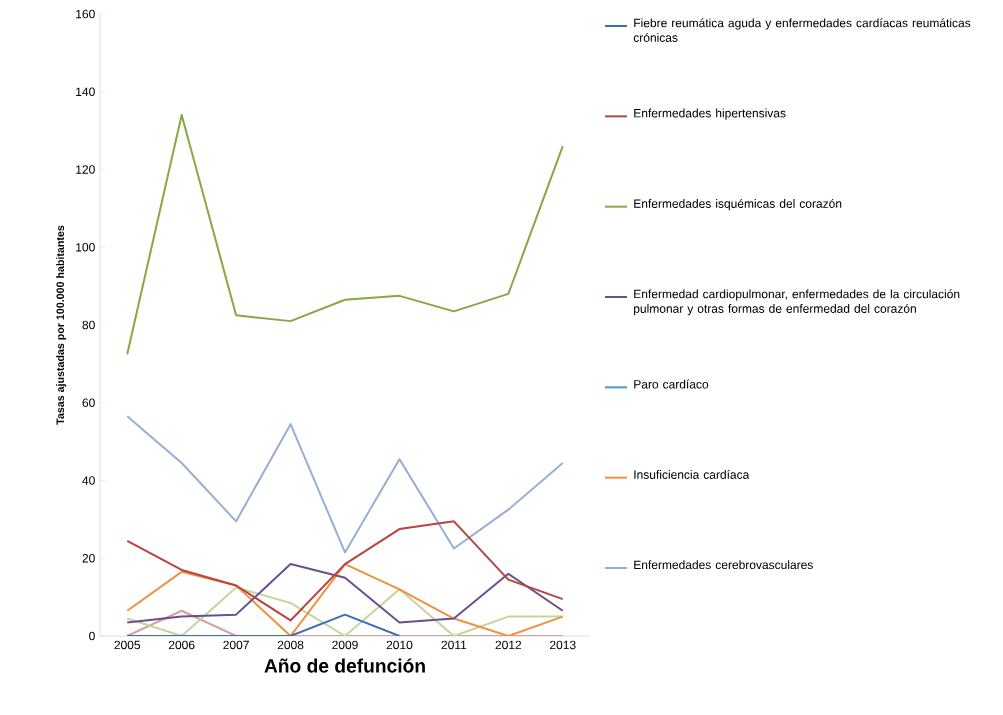  Describe the element at coordinates (710, 114) in the screenshot. I see `legend-label: Enfermedades hipertensivas` at that location.